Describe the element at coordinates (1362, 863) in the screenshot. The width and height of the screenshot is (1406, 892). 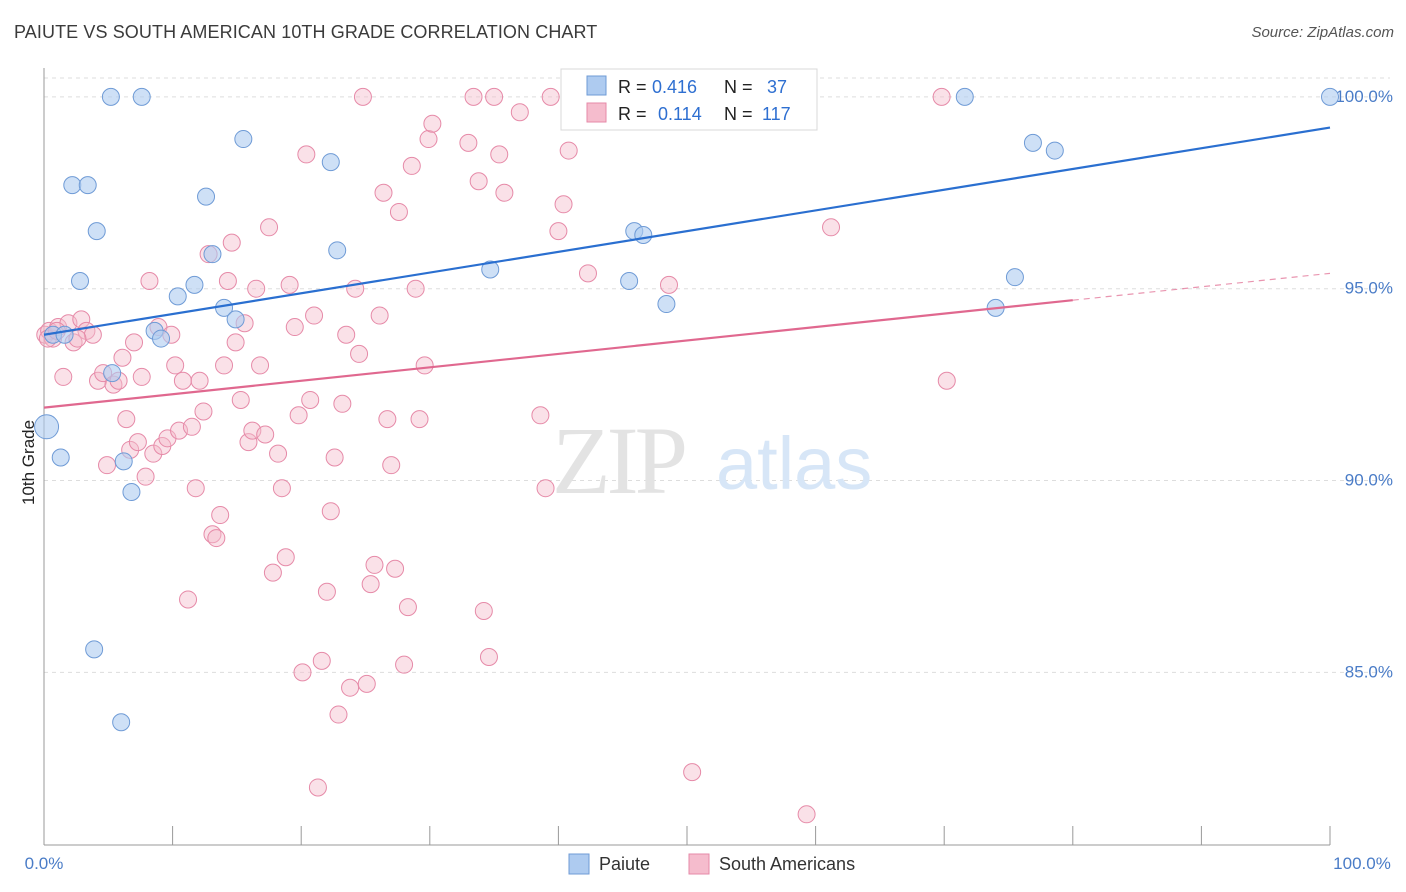
I see `x-tick-label-max: 100.0%` at that location.